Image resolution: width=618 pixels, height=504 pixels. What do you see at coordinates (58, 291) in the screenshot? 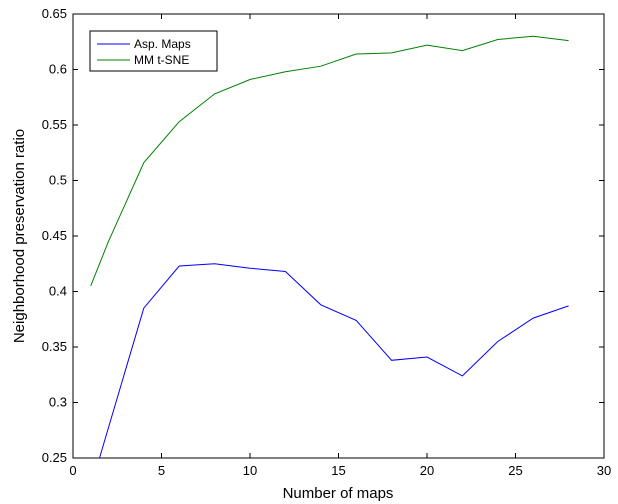
I see `y-tick-label: 0.4` at bounding box center [58, 291].